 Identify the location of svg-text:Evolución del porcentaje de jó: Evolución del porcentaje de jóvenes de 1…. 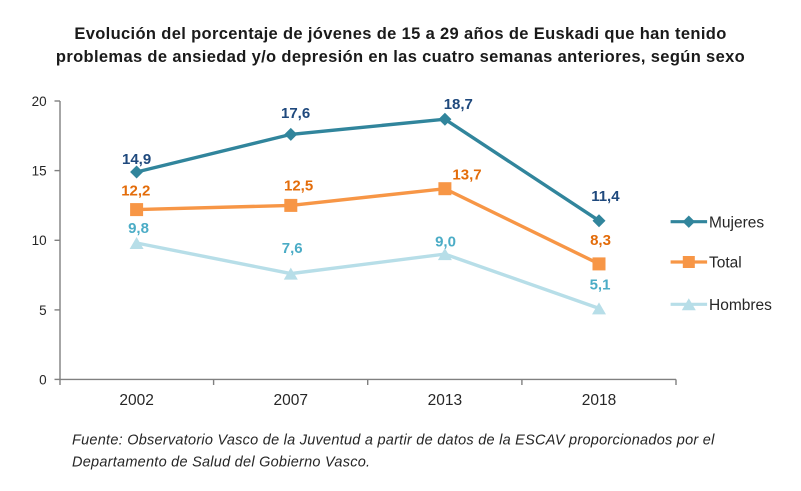
(400, 34).